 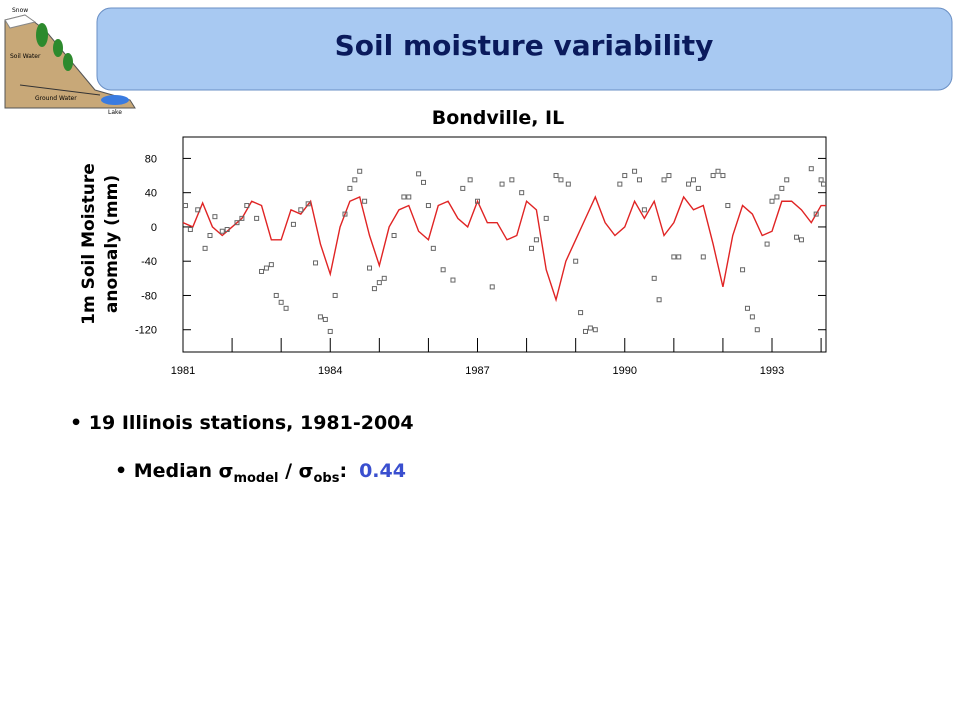 What do you see at coordinates (296, 471) in the screenshot?
I see `bullet-text: / σ` at bounding box center [296, 471].